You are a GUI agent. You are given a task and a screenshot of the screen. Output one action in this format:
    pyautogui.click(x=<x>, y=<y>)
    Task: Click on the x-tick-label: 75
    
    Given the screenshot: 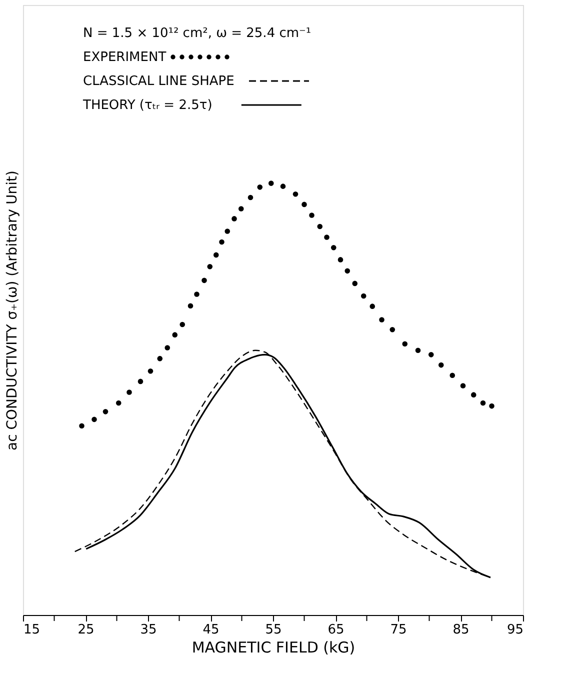 What is the action you would take?
    pyautogui.click(x=398, y=630)
    